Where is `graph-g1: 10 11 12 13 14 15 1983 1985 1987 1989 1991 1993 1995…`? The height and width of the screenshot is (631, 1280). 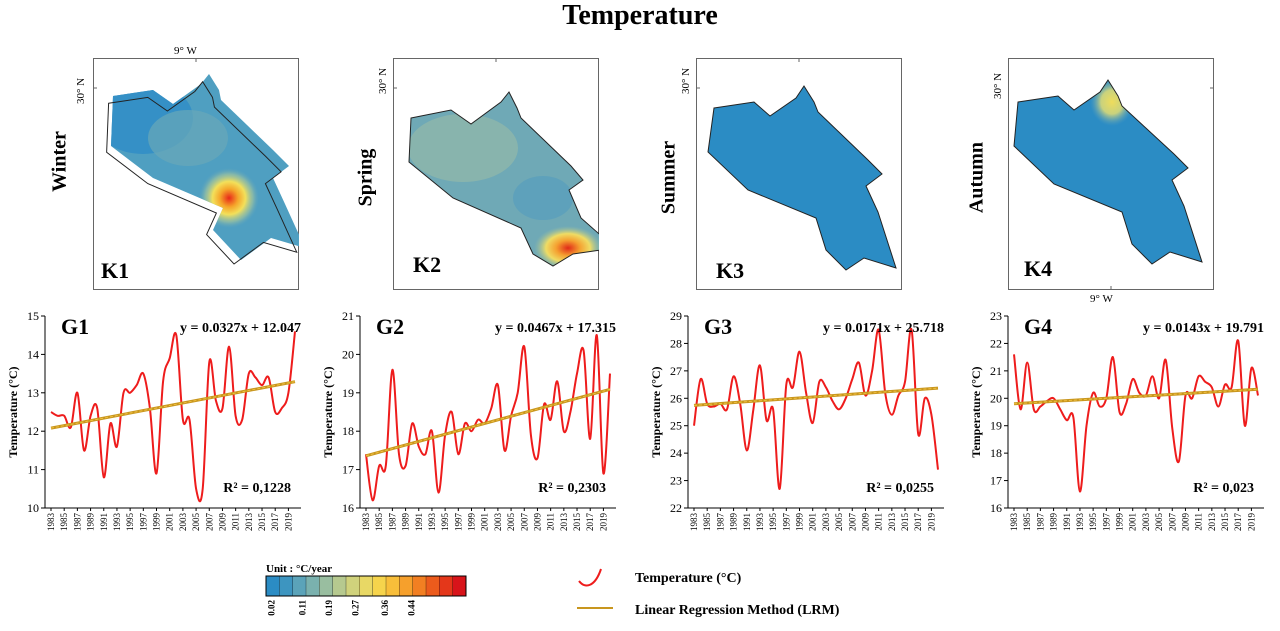
graph-g1: 10 11 12 13 14 15 1983 1985 1987 1989 1991 1993 1995… is located at coordinates (155, 428).